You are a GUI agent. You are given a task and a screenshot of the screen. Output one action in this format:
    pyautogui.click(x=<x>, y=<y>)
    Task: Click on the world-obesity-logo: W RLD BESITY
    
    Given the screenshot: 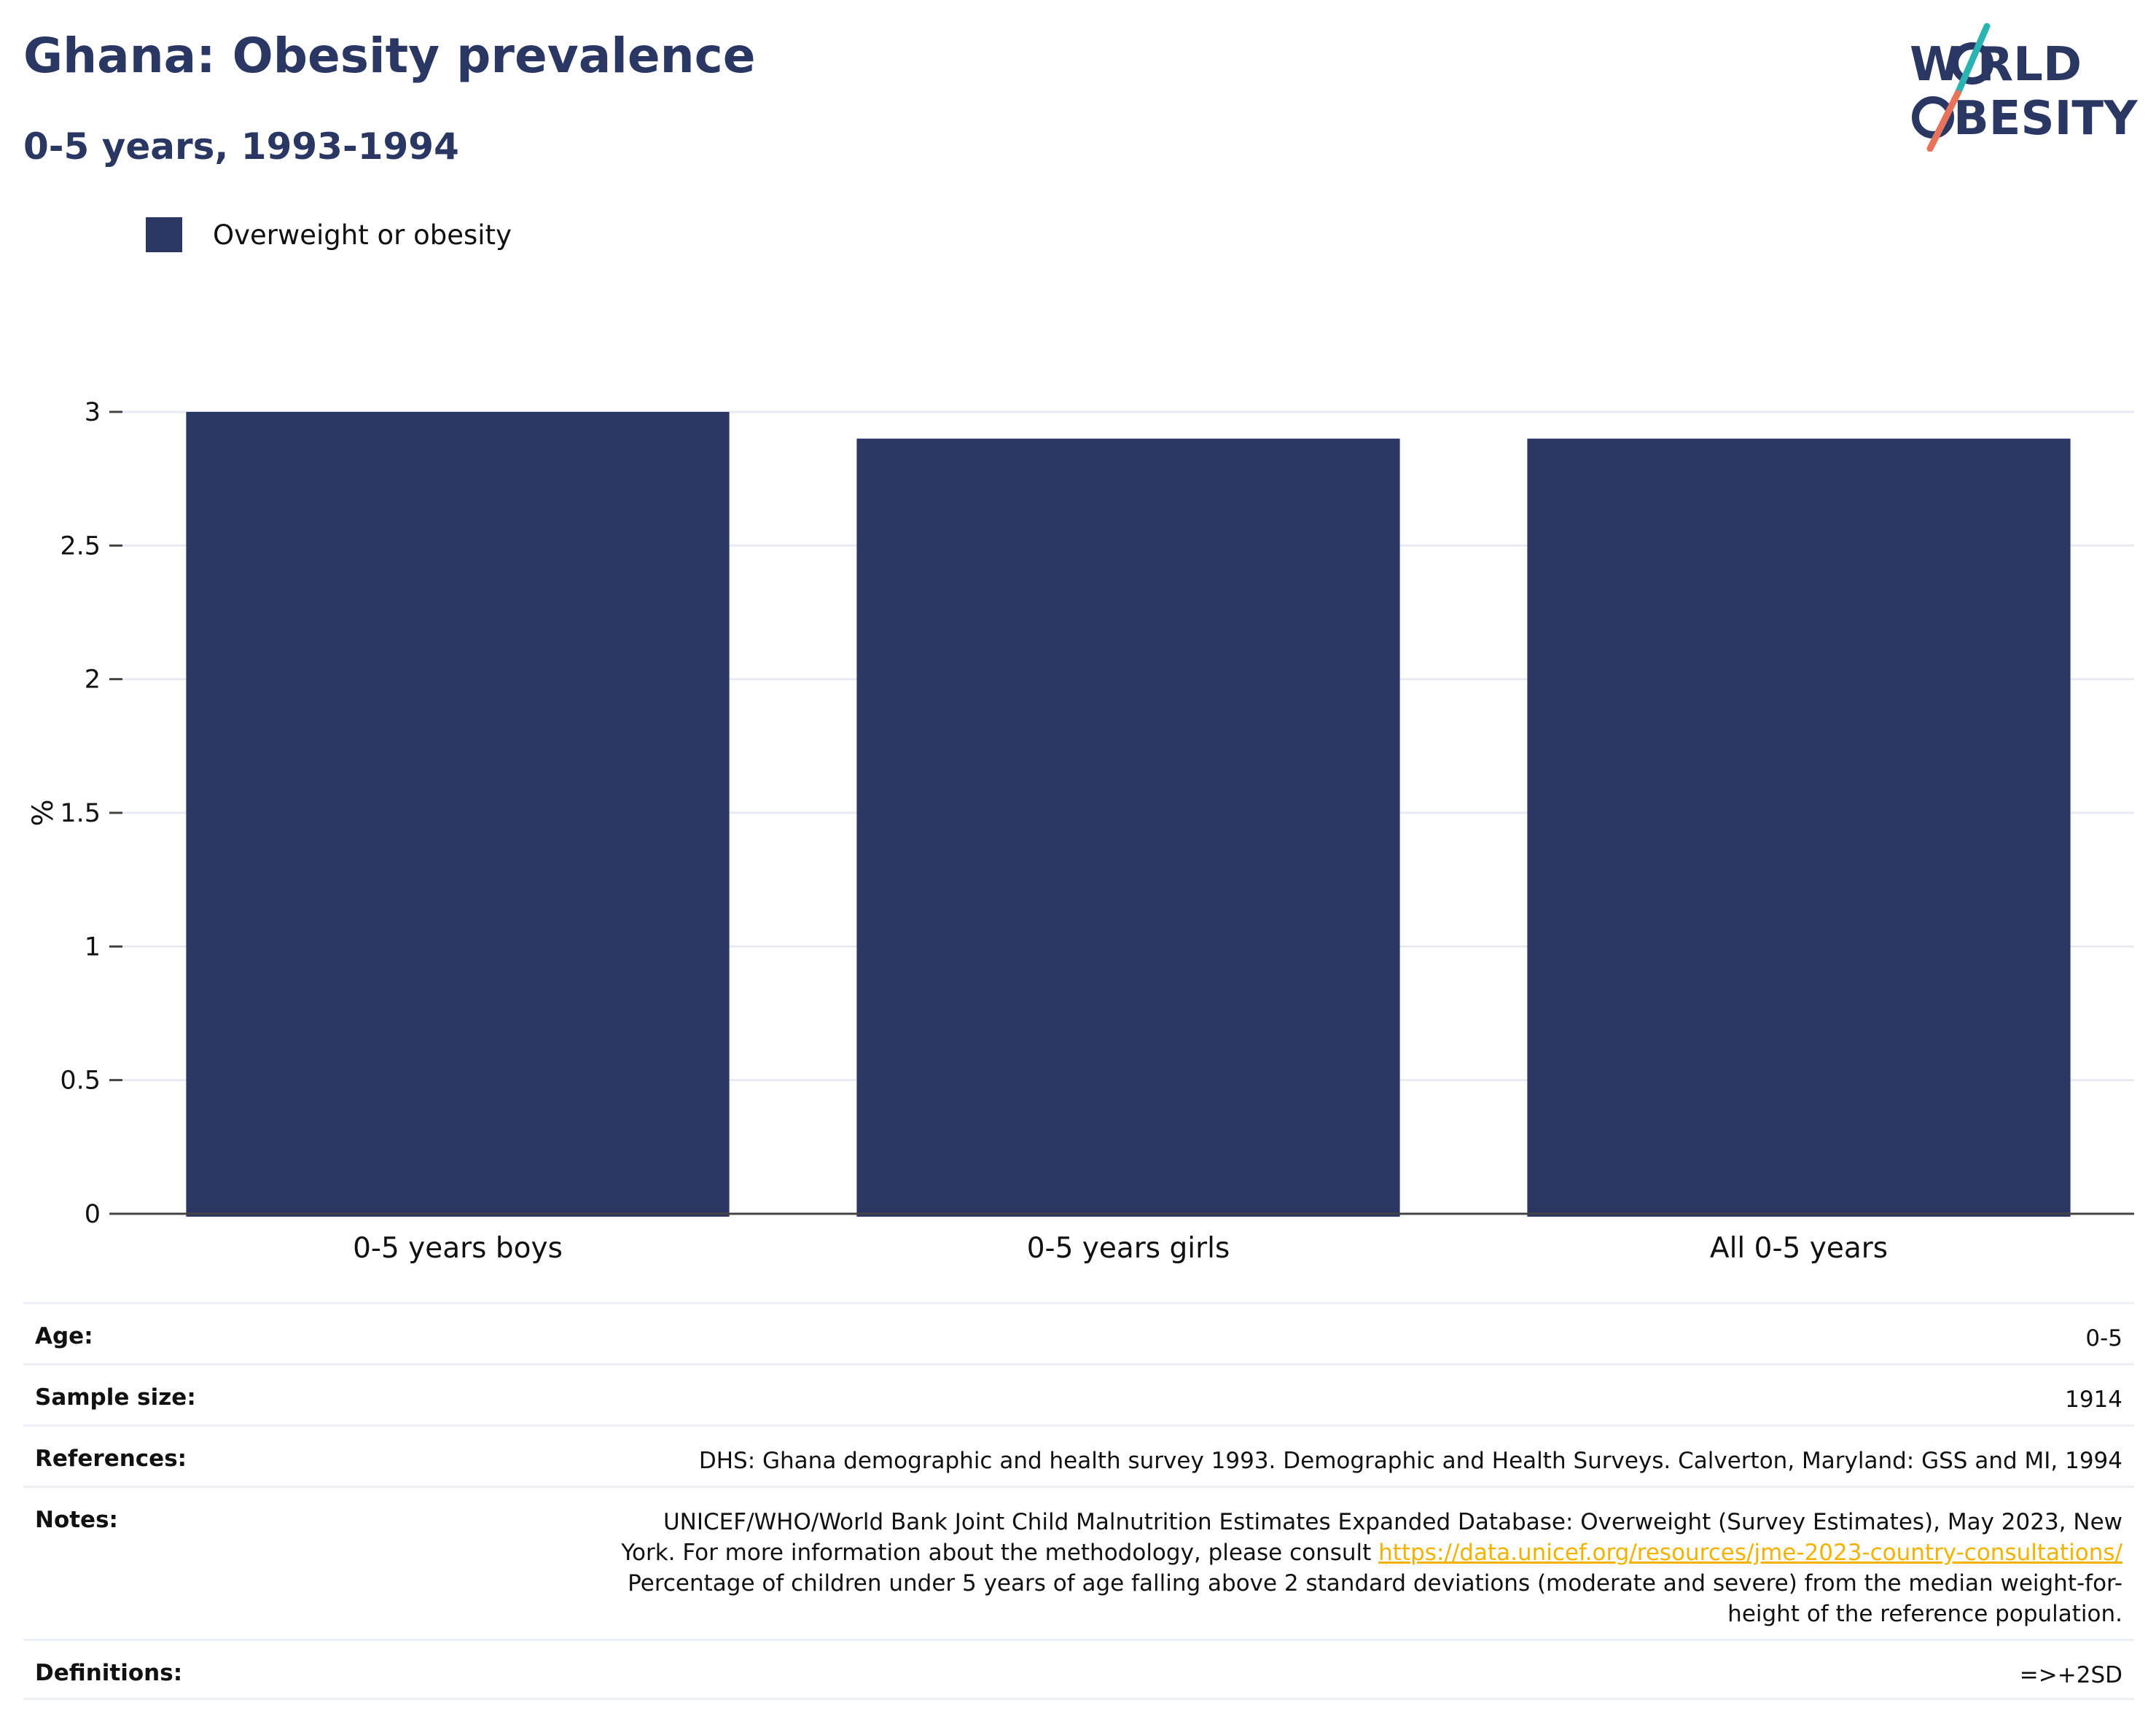 What is the action you would take?
    pyautogui.click(x=2024, y=87)
    